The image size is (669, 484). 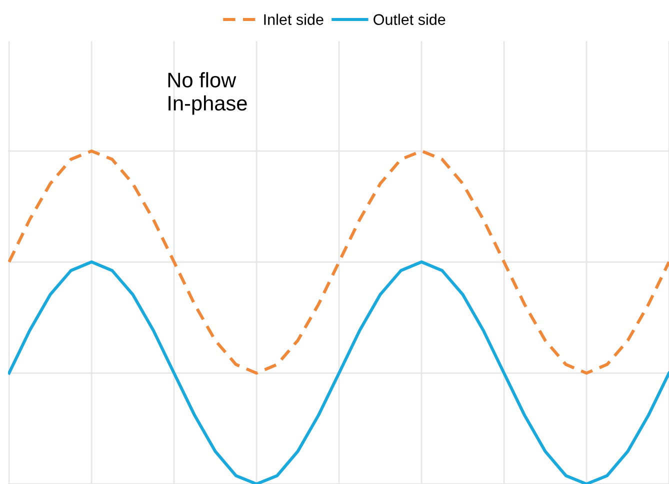 I want to click on text: No flow In-phase, so click(x=207, y=93).